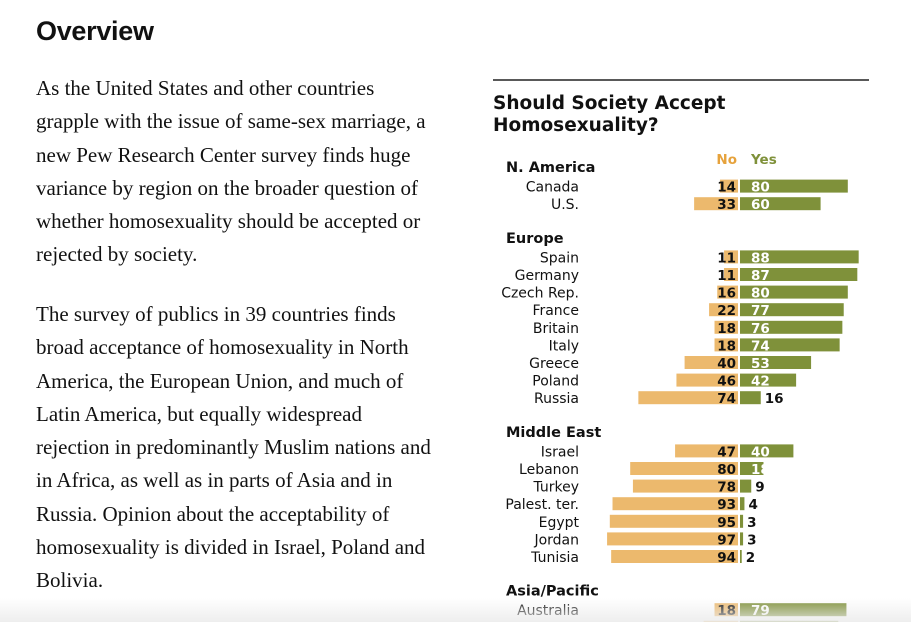 The width and height of the screenshot is (911, 622). Describe the element at coordinates (560, 452) in the screenshot. I see `country-label: Israel` at that location.